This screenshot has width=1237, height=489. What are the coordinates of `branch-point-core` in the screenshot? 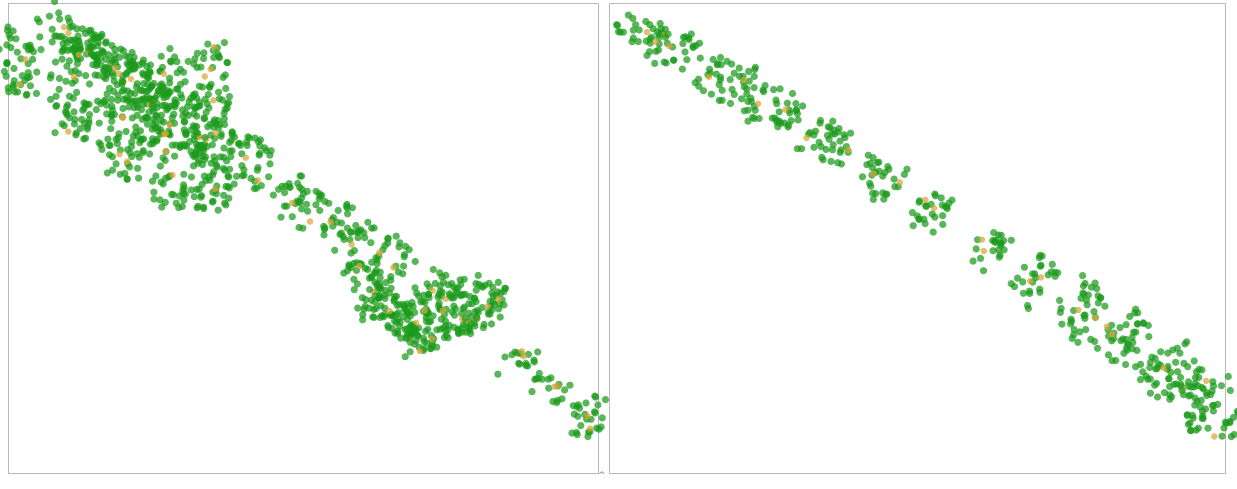 It's located at (204, 76).